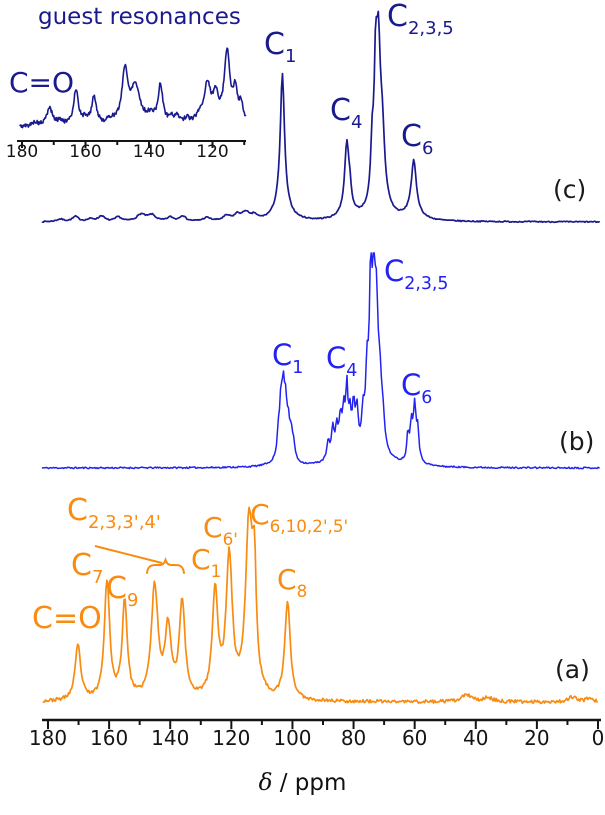 The height and width of the screenshot is (815, 605). What do you see at coordinates (346, 113) in the screenshot?
I see `peak-label-c4-spectrum-c: C4` at bounding box center [346, 113].